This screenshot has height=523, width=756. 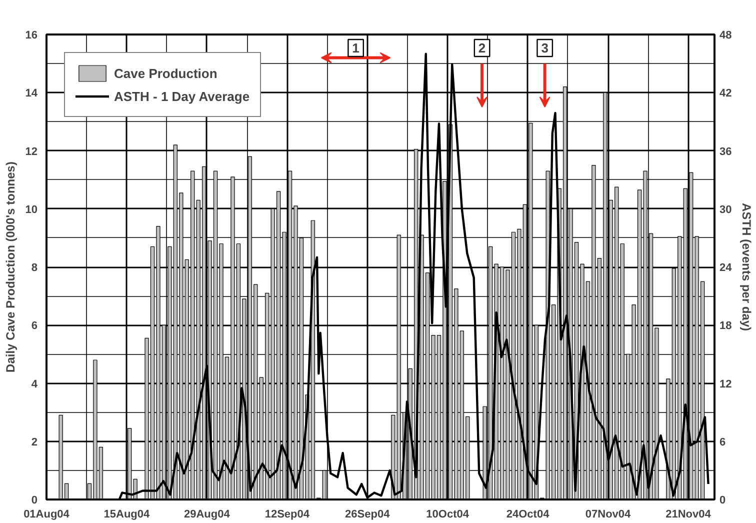 I want to click on legend-label: Cave Production, so click(x=166, y=73).